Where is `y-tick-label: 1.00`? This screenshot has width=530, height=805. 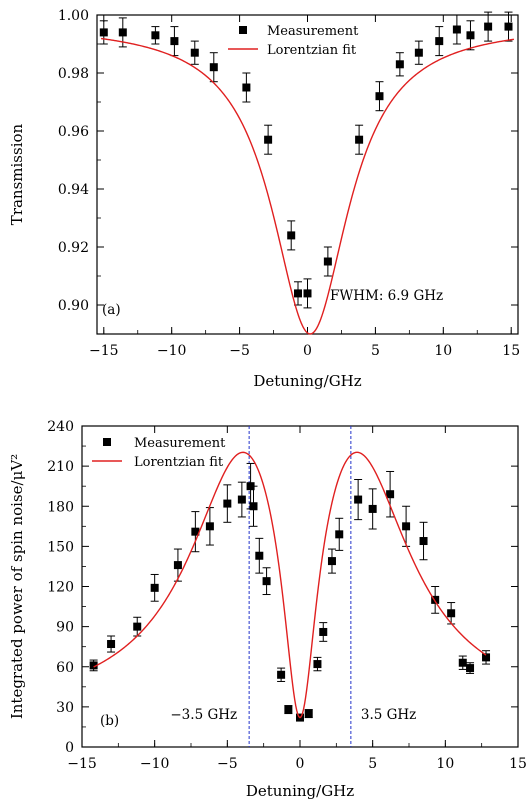 y-tick-label: 1.00 is located at coordinates (73, 16).